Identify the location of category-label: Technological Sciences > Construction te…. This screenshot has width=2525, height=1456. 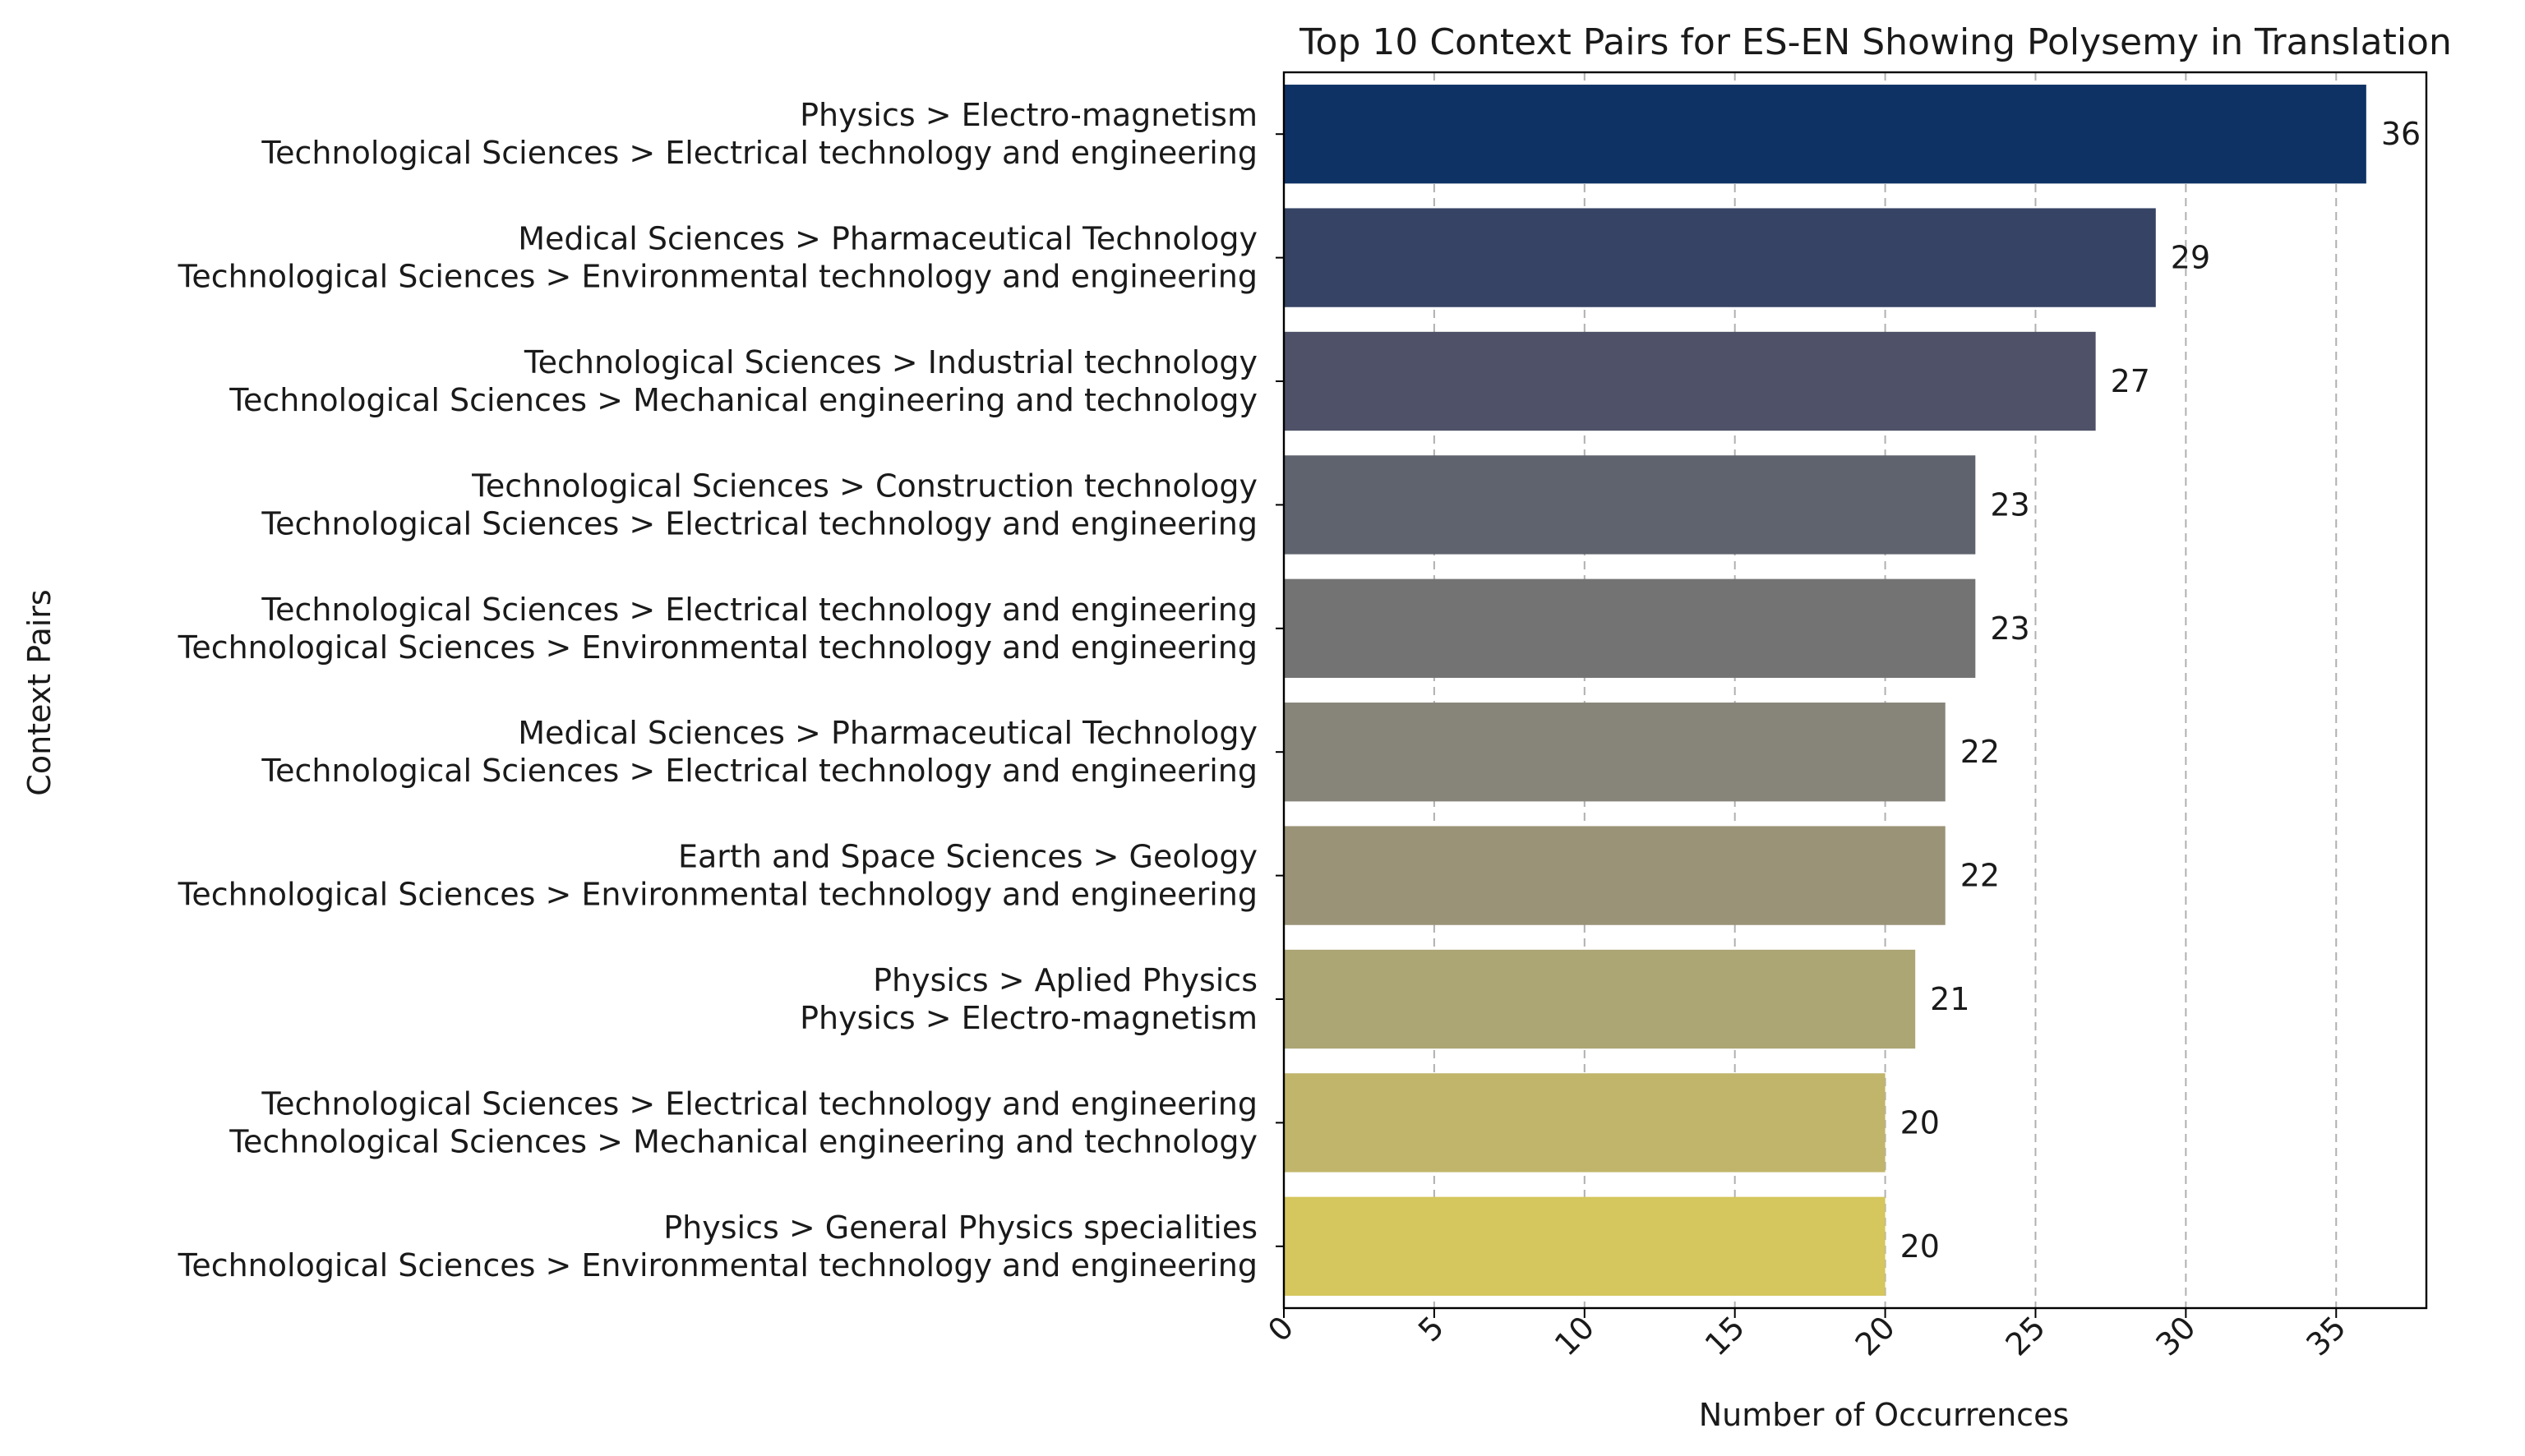
(759, 504).